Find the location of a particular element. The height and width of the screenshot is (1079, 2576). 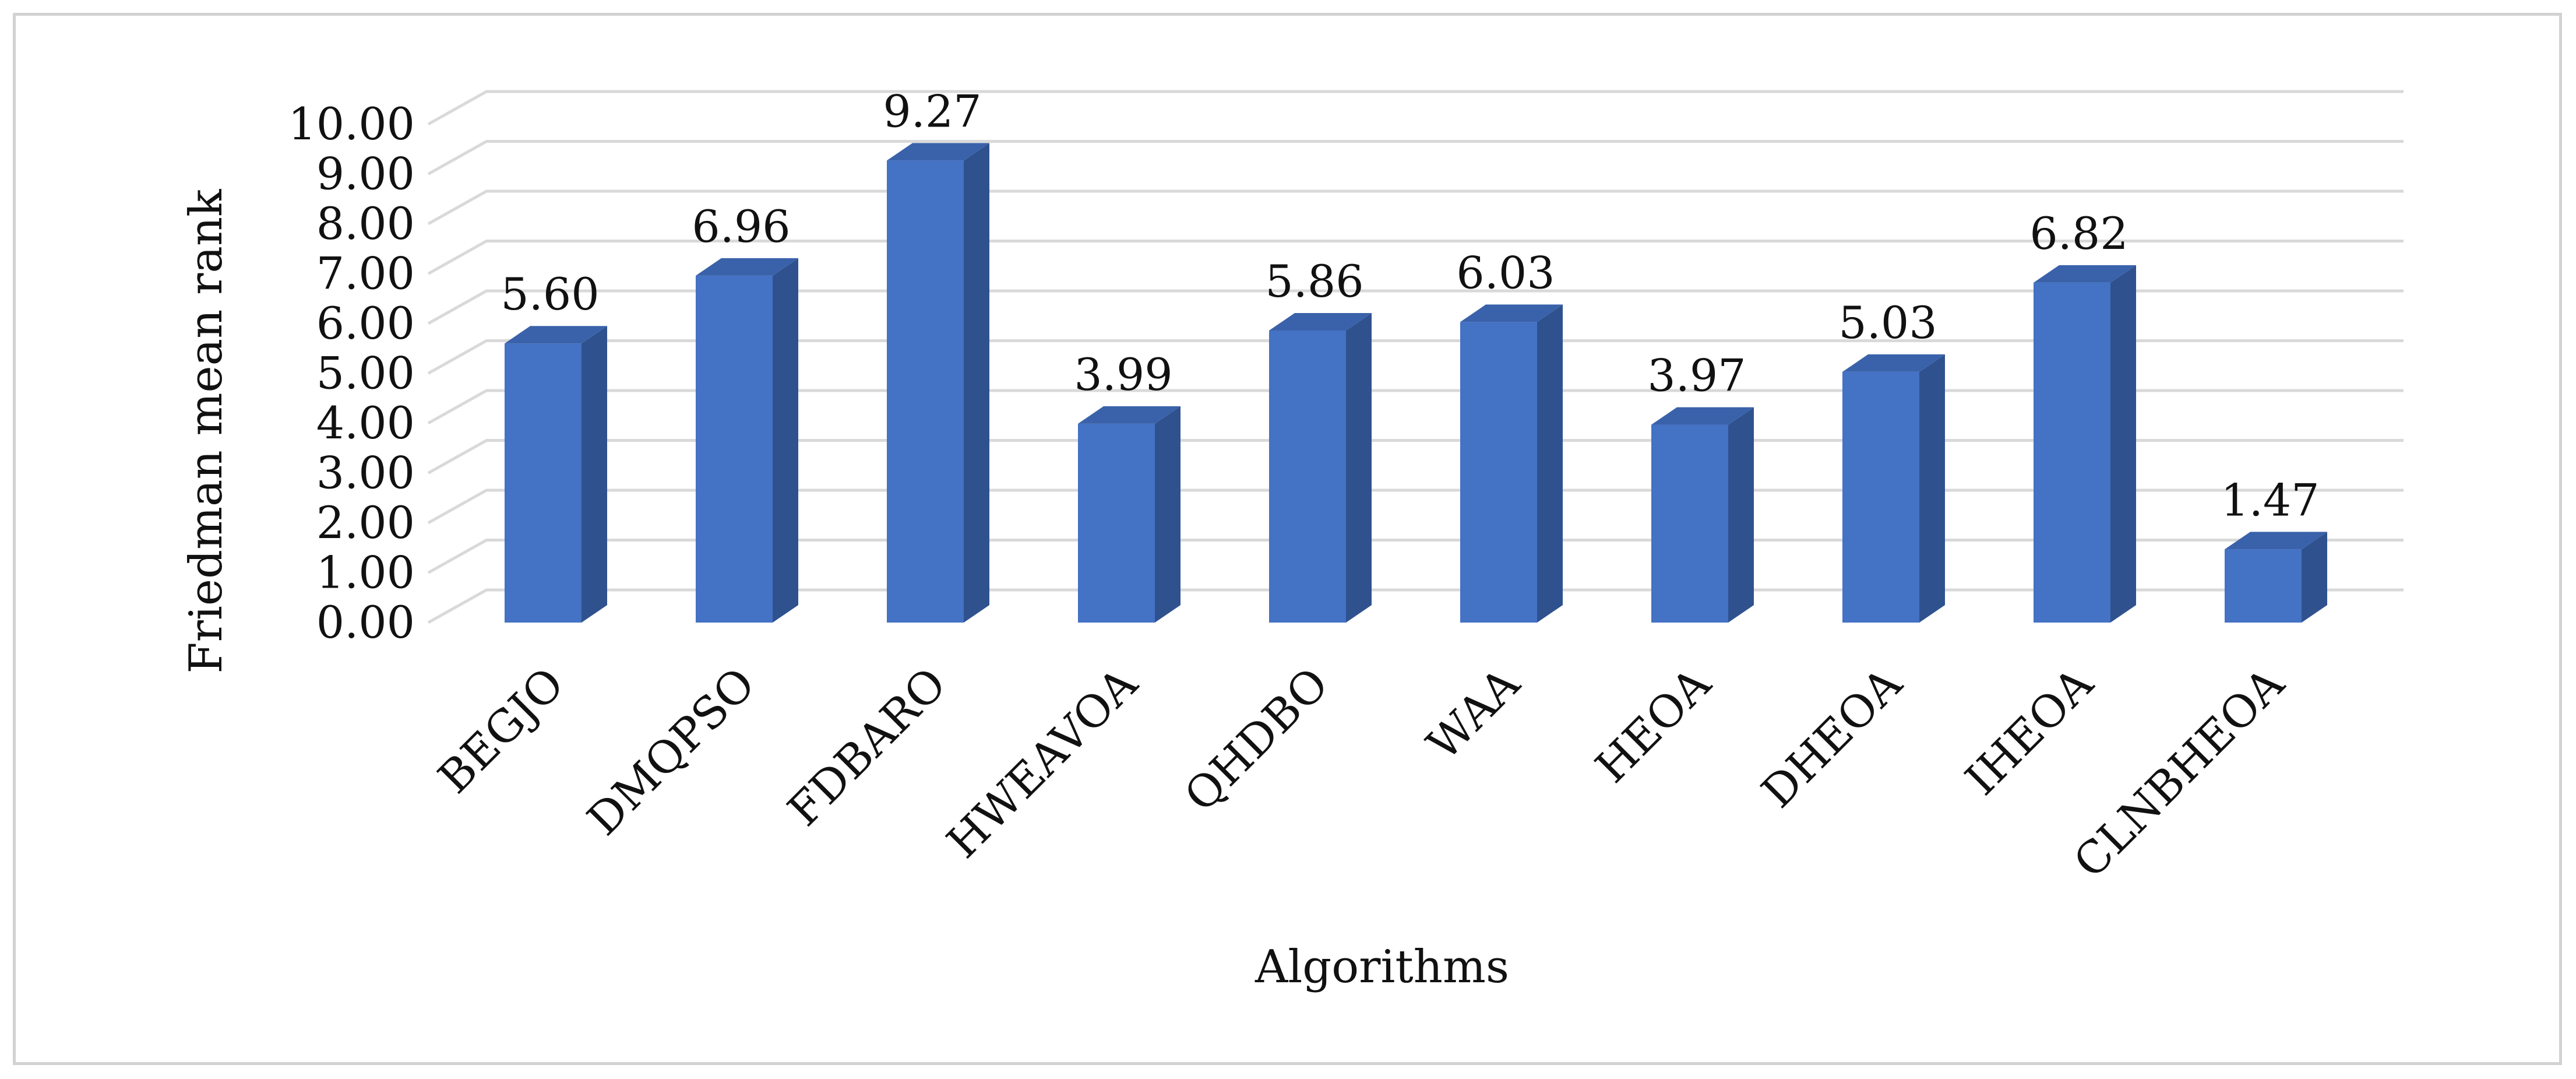

bar-heoa is located at coordinates (1702, 515).